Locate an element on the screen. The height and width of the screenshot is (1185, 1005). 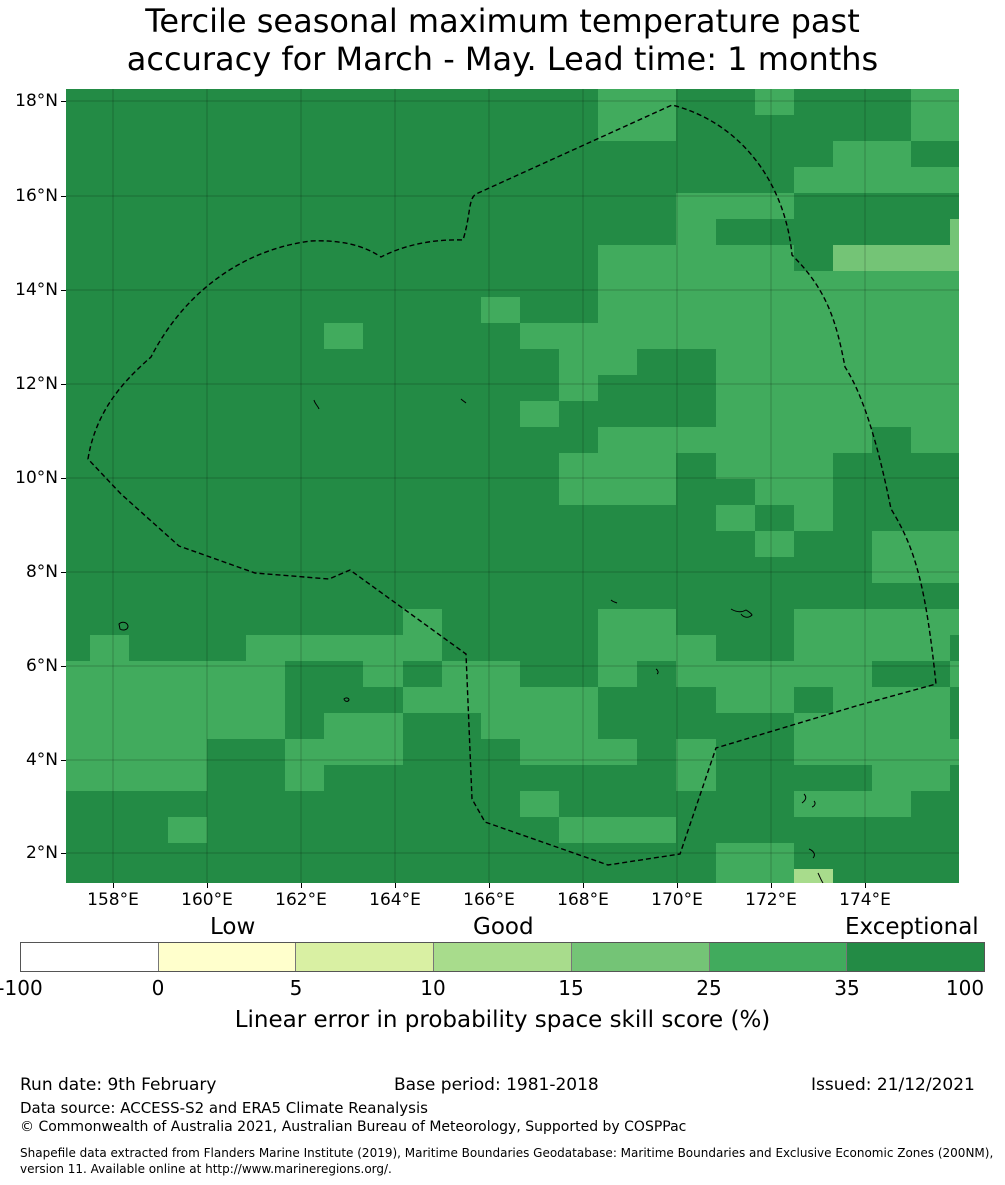
lon-label-158e: 158°E is located at coordinates (113, 900).